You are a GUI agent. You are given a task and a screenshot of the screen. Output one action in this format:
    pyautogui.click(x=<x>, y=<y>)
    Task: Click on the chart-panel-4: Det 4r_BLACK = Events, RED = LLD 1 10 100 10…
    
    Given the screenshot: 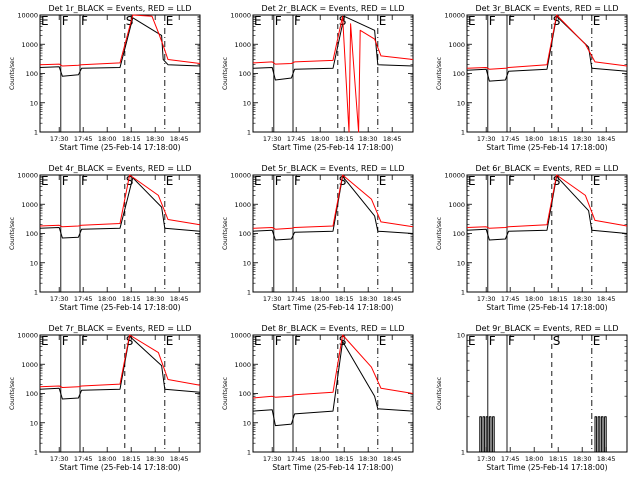 What is the action you would take?
    pyautogui.click(x=105, y=238)
    